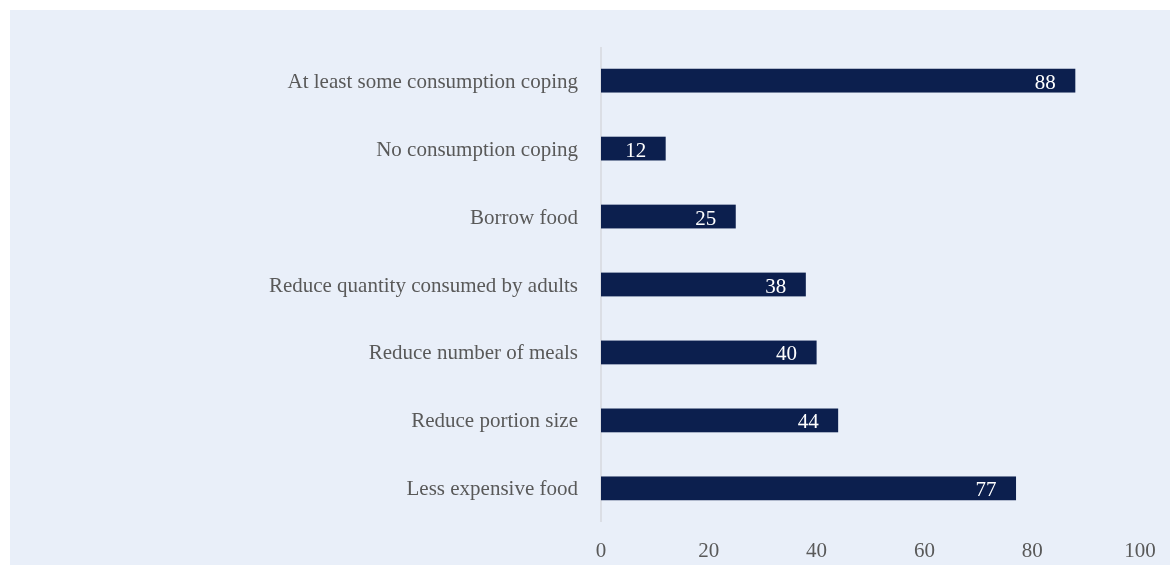 The height and width of the screenshot is (565, 1170). Describe the element at coordinates (473, 352) in the screenshot. I see `y-tick-label: Reduce number of meals` at that location.